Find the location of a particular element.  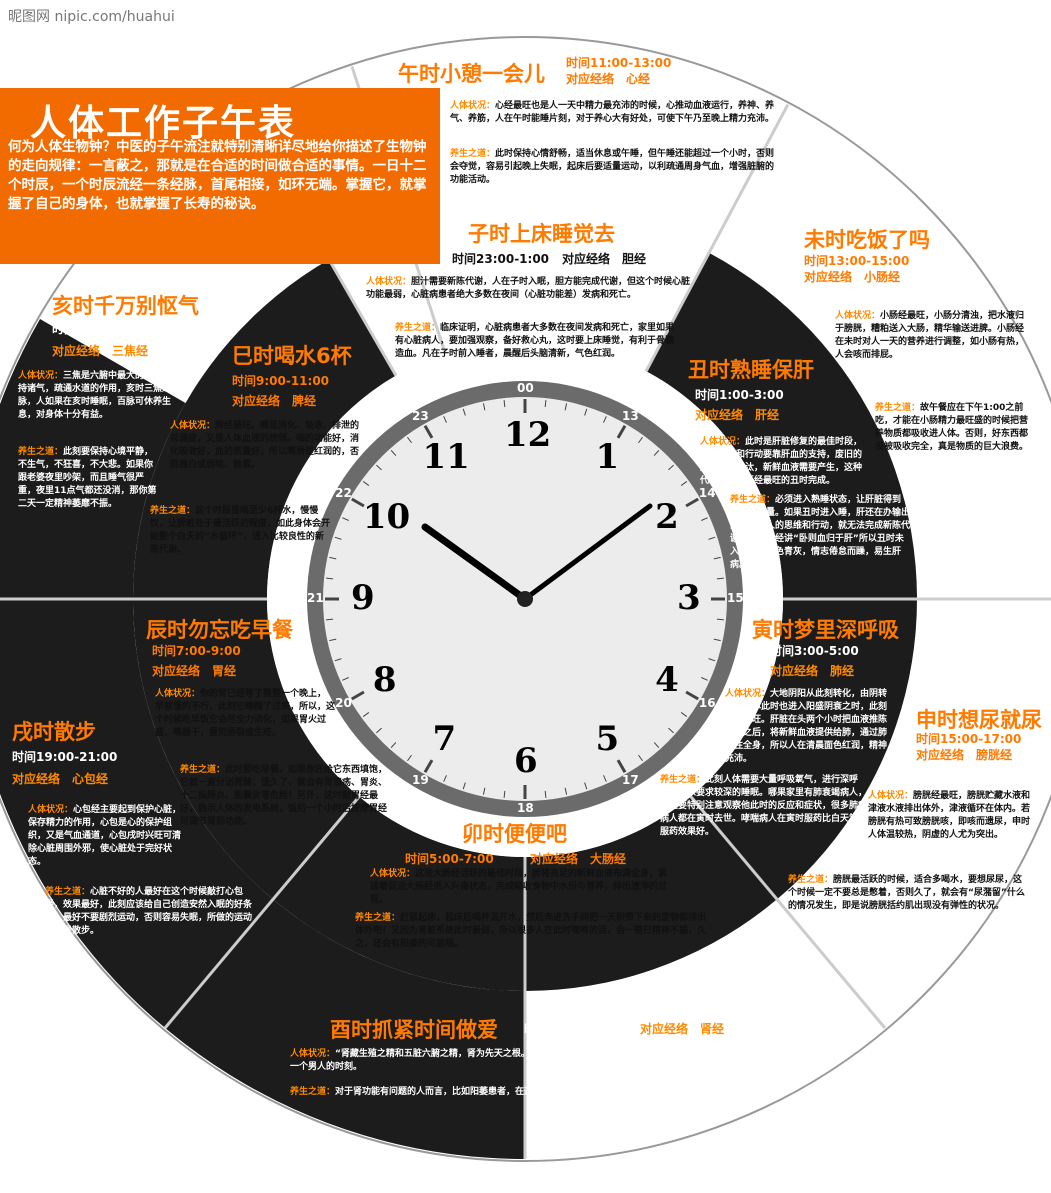

period-meridian-wei: 对应经络 小肠经 is located at coordinates (852, 277).